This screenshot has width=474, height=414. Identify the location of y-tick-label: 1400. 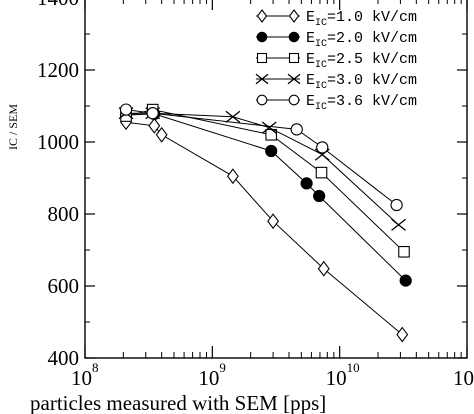
(58, 5).